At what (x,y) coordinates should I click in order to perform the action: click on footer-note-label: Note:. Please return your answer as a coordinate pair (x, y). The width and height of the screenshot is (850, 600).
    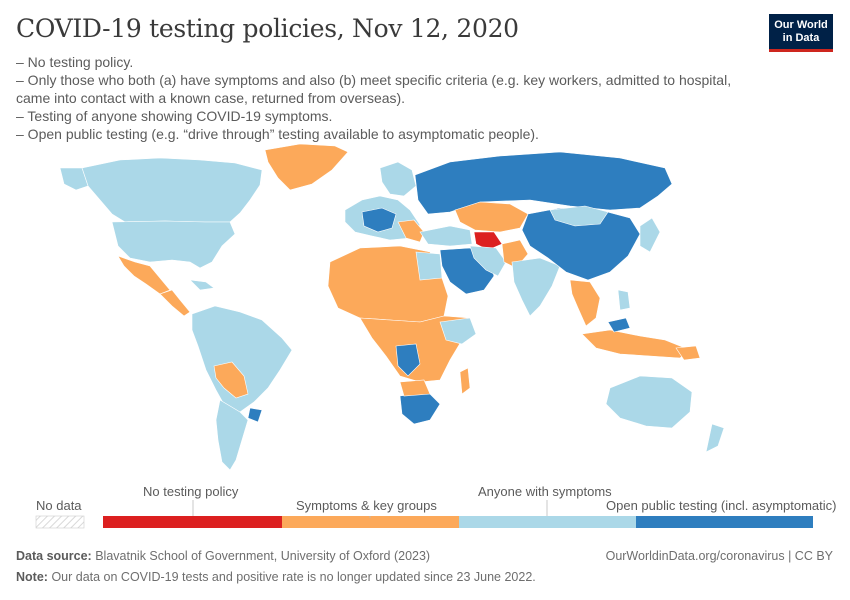
    Looking at the image, I should click on (32, 577).